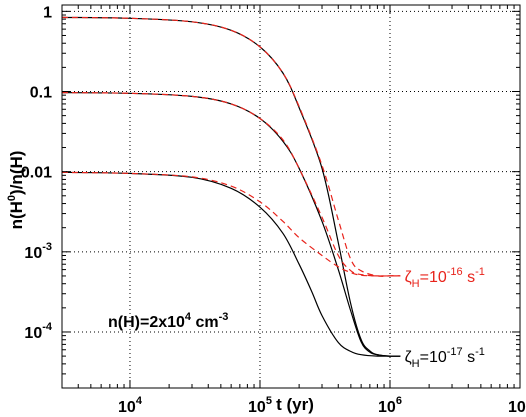 This screenshot has height=417, width=526. I want to click on y-tick-label: 1, so click(47, 12).